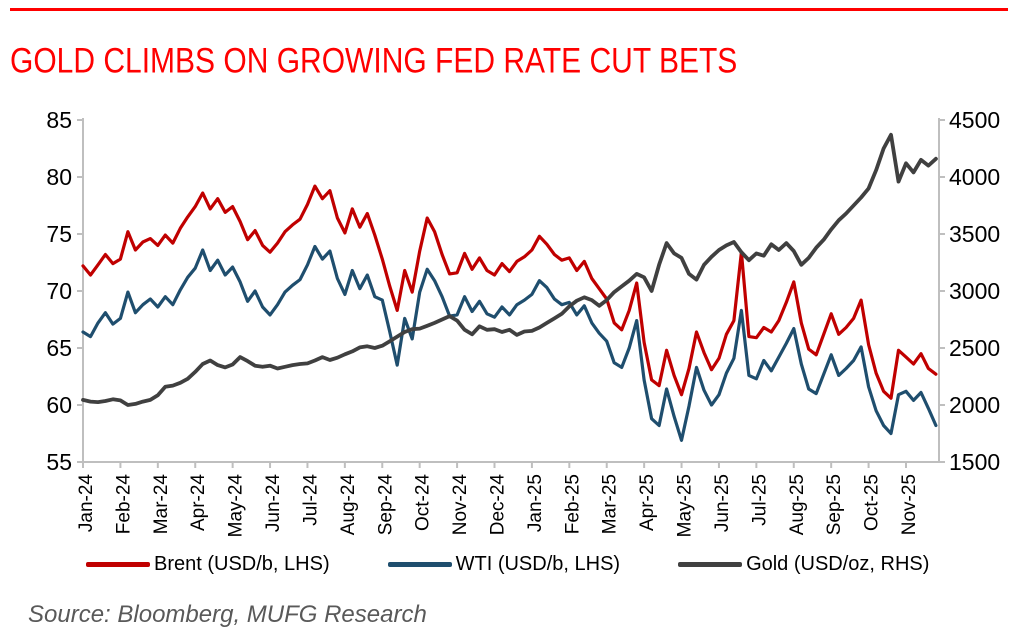  I want to click on left-axis-tick-label: 85, so click(59, 120).